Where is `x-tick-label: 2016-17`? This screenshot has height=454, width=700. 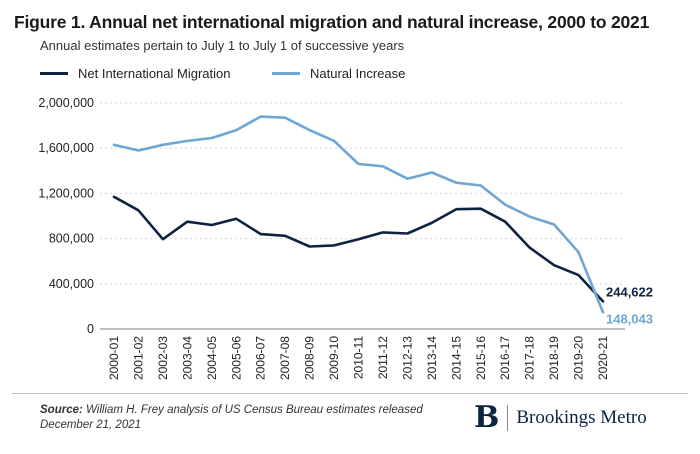 x-tick-label: 2016-17 is located at coordinates (505, 358).